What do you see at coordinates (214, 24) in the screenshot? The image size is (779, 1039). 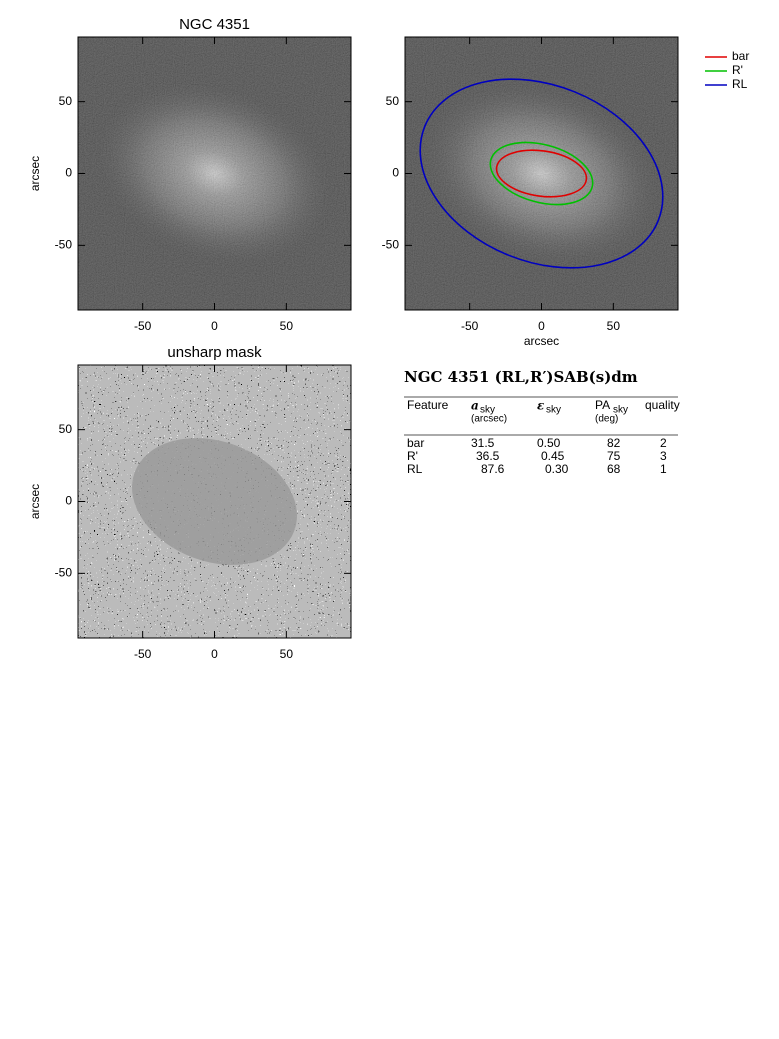 I see `panel-title: NGC 4351` at bounding box center [214, 24].